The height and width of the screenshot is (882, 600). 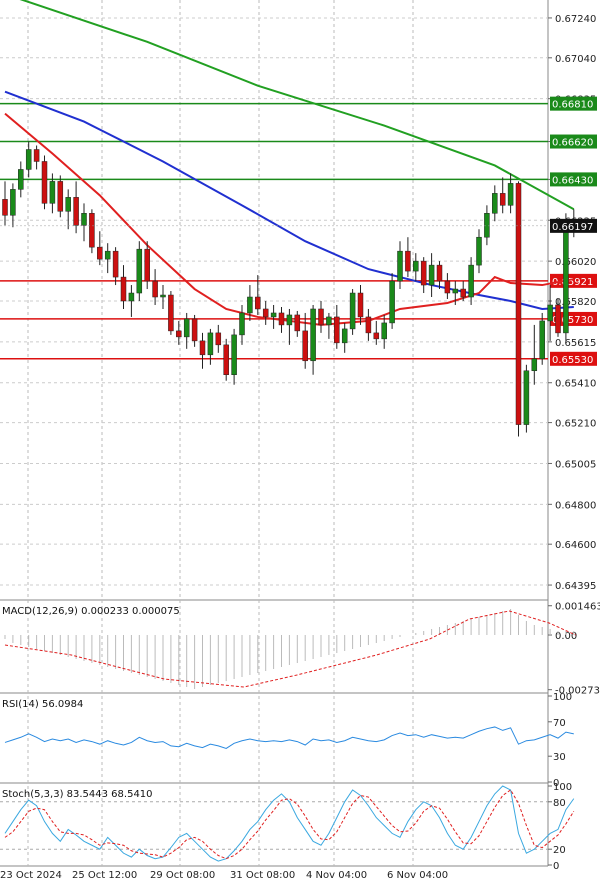 I want to click on macd-signal-line, so click(x=290, y=649).